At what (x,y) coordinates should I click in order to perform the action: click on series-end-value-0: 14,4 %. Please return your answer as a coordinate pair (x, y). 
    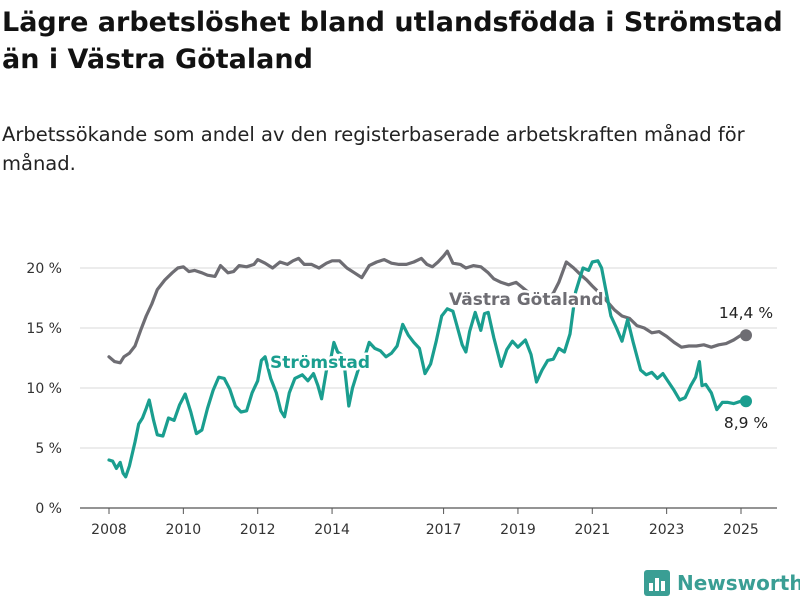
    Looking at the image, I should click on (746, 313).